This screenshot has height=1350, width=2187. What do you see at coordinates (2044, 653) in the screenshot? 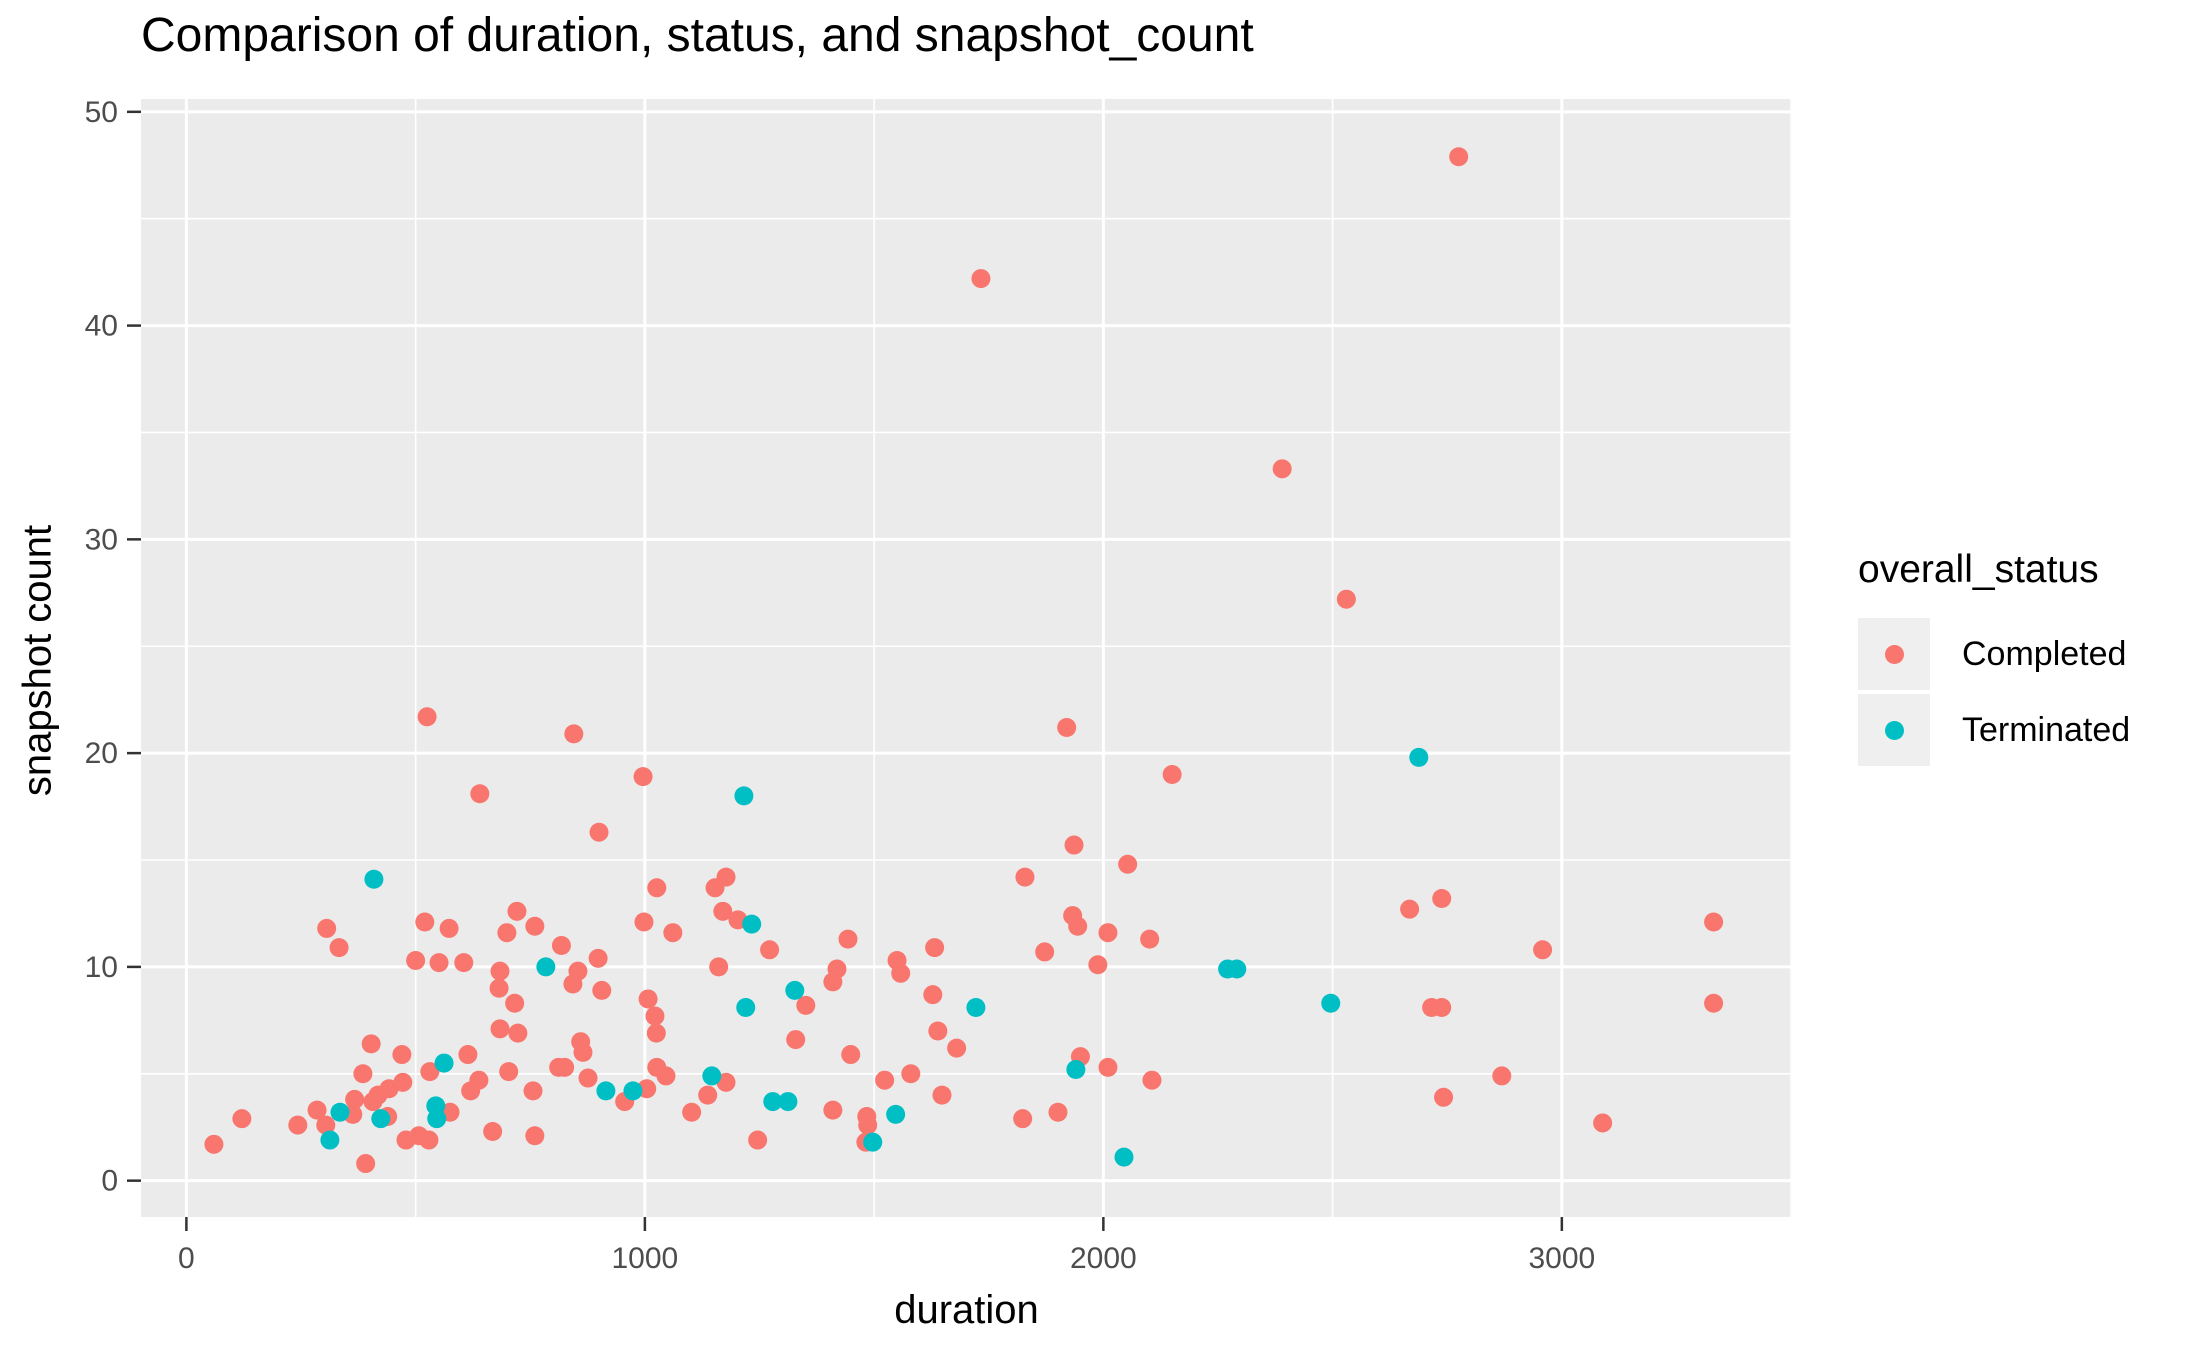
I see `legend-label-completed: Completed` at bounding box center [2044, 653].